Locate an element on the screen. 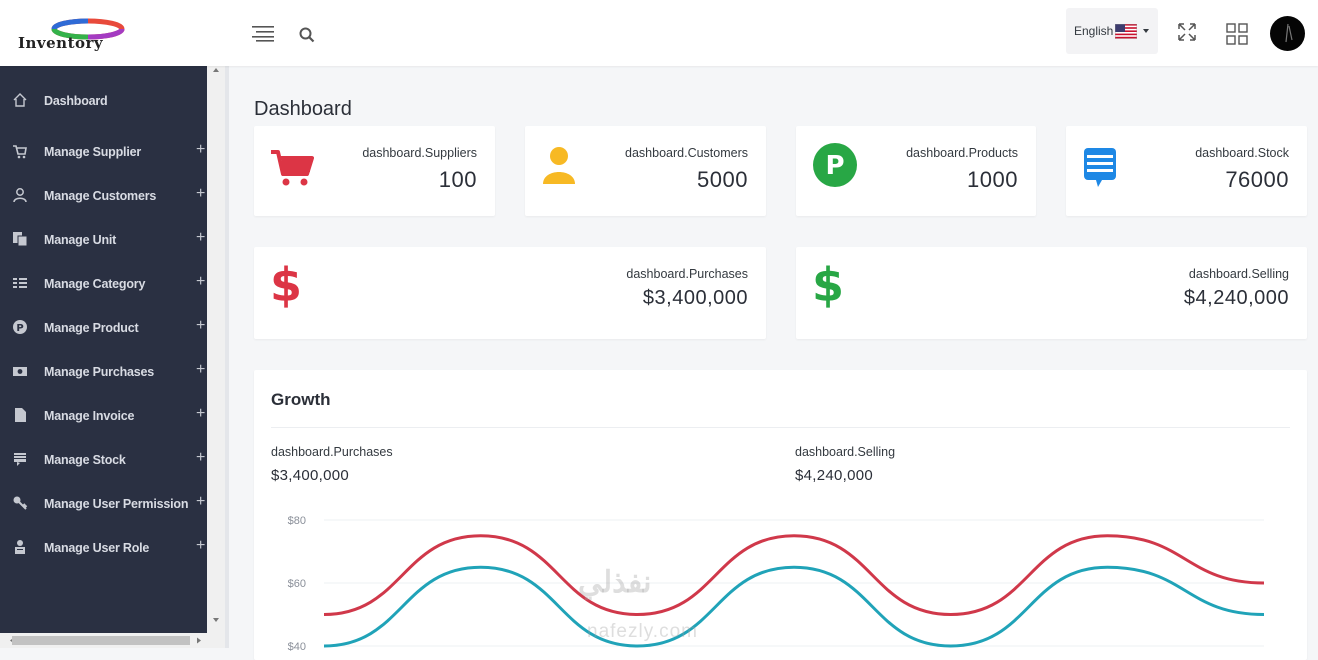 This screenshot has width=1318, height=660. chevron-down-icon is located at coordinates (1146, 31).